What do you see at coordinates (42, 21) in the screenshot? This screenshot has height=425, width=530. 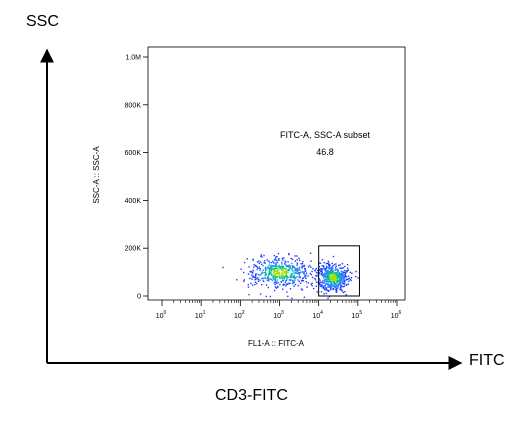 I see `outer-y-axis-label: SSC` at bounding box center [42, 21].